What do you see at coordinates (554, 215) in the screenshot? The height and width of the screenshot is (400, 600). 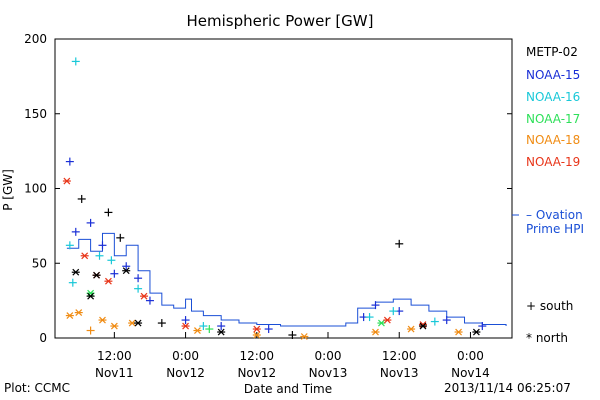 I see `legend-ovation: – Ovation` at bounding box center [554, 215].